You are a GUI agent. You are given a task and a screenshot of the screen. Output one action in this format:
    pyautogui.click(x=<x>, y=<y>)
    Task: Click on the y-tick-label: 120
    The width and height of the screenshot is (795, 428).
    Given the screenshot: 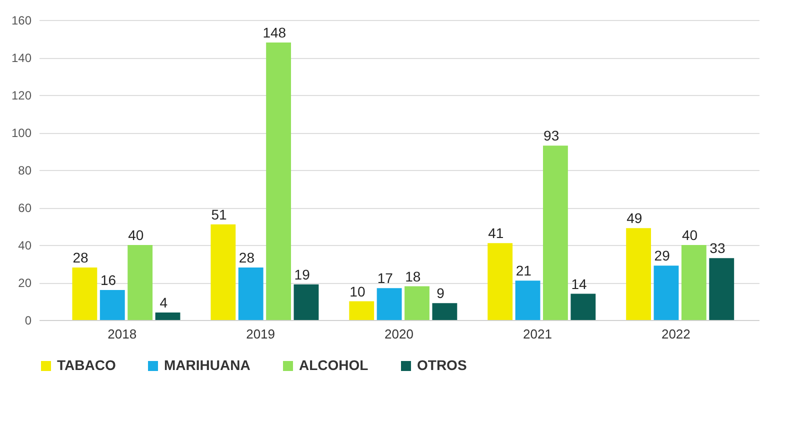 What is the action you would take?
    pyautogui.click(x=21, y=95)
    